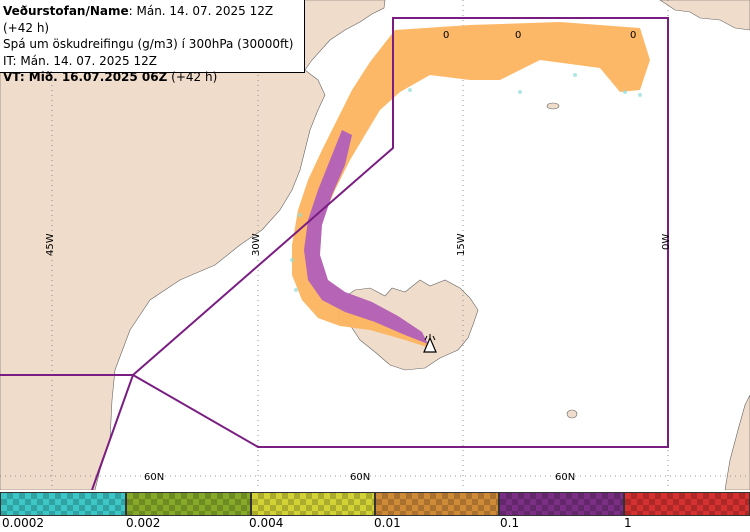  I want to click on longitude-label-15w: 15W, so click(461, 244).